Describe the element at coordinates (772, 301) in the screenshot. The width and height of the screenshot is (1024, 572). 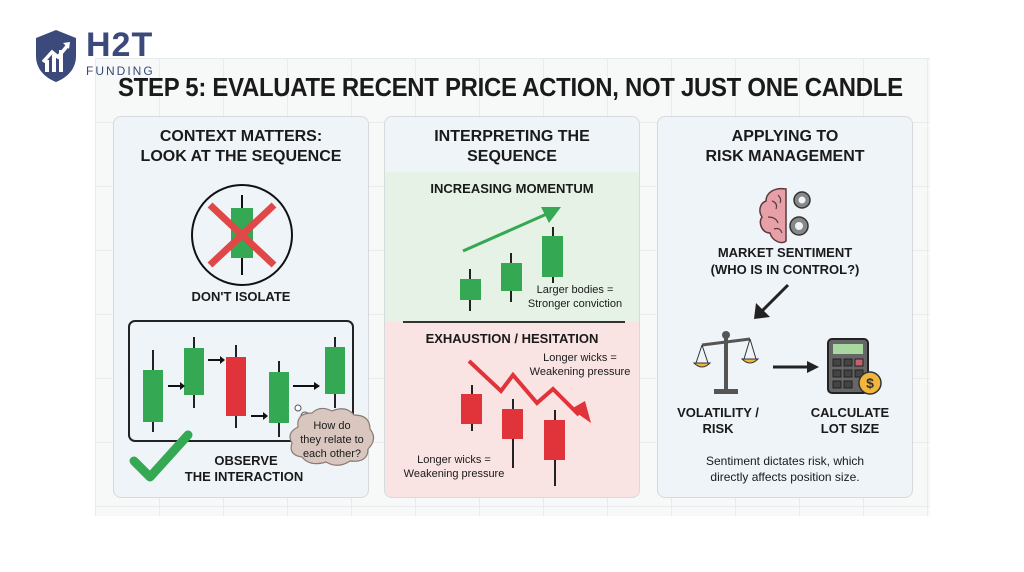
I see `down-left-arrow-icon` at that location.